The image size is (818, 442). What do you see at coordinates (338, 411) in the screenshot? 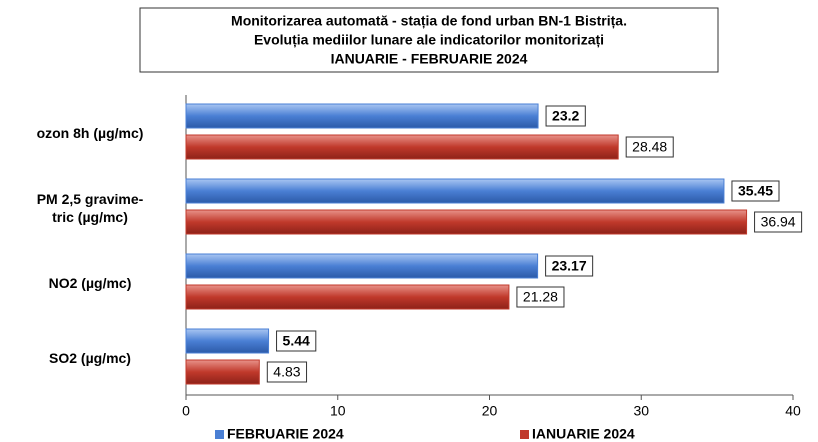
I see `x-tick-label: 10` at bounding box center [338, 411].